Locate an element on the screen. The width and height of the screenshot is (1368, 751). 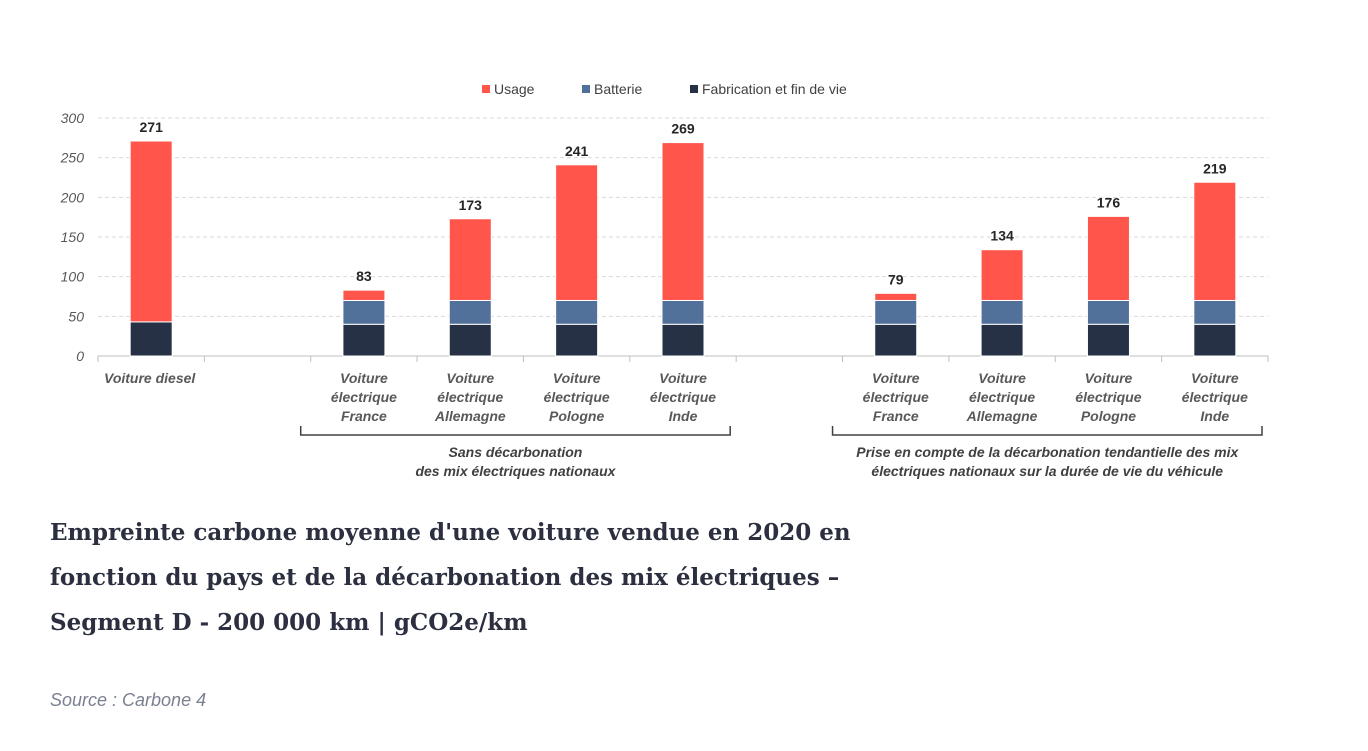
bar-total-label: 176 is located at coordinates (1109, 202).